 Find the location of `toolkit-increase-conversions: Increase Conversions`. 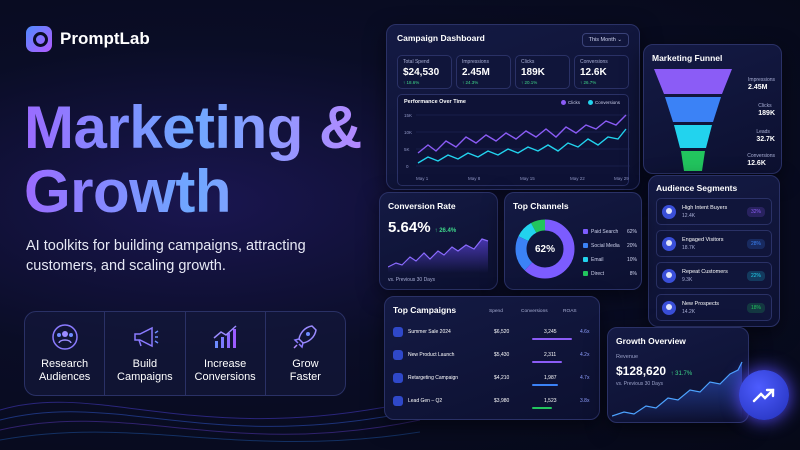

toolkit-increase-conversions: Increase Conversions is located at coordinates (226, 353).